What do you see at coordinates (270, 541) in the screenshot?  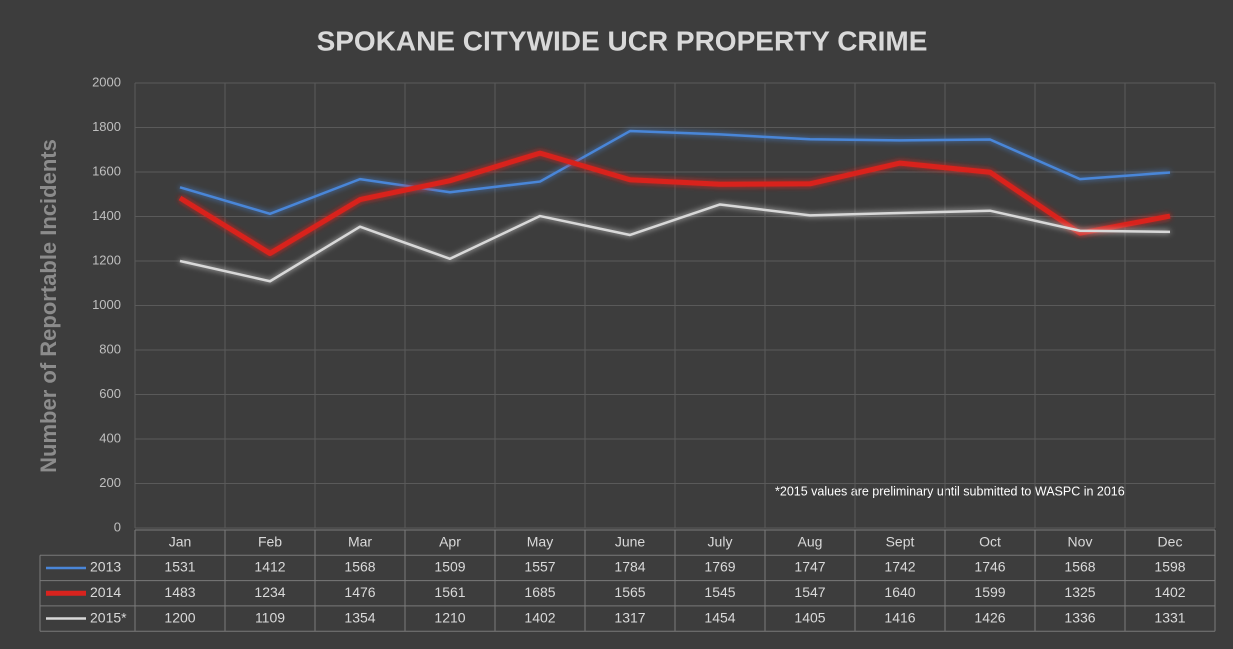 I see `x-tick-label: Feb` at bounding box center [270, 541].